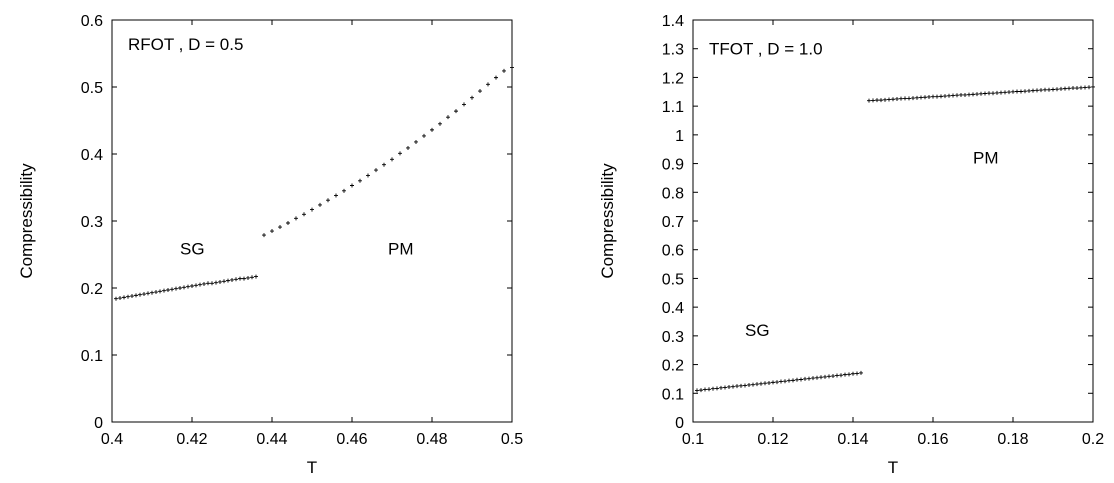 The width and height of the screenshot is (1114, 483). Describe the element at coordinates (401, 249) in the screenshot. I see `chart-1-annotation: PM` at that location.